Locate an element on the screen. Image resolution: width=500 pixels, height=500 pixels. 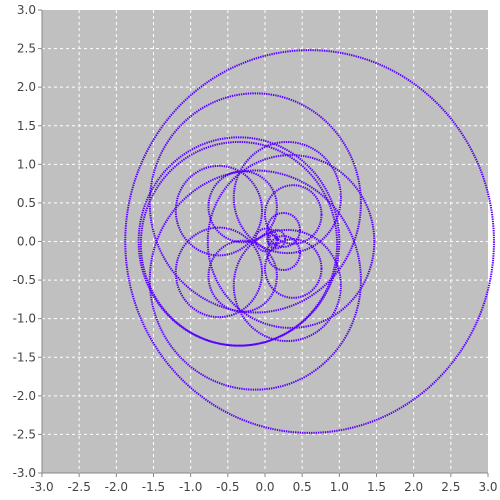
x-tick-label: -2.5 is located at coordinates (78, 487).